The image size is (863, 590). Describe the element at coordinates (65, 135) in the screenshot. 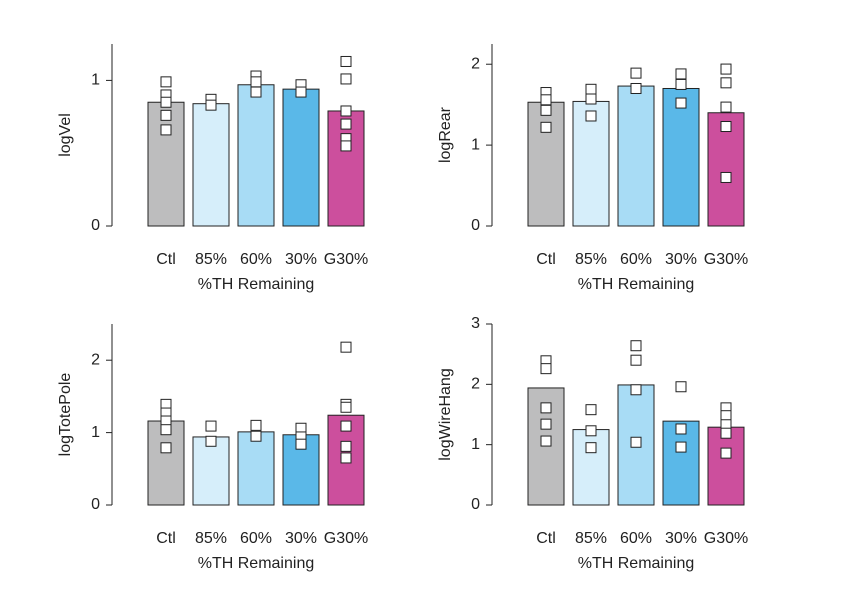

I see `y-axis-label: logVel` at that location.